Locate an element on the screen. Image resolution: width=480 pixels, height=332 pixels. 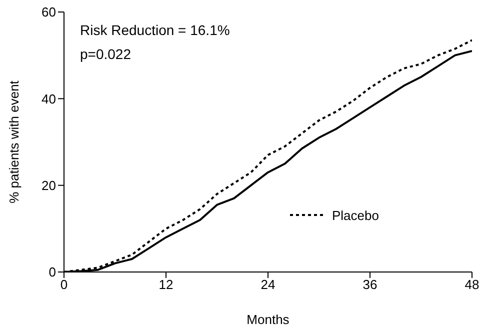
x-tick-label: 48 is located at coordinates (472, 284).